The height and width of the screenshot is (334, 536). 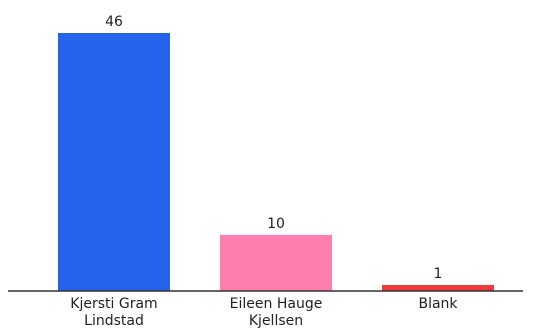 What do you see at coordinates (114, 321) in the screenshot?
I see `category-label-0-line-1: Lindstad` at bounding box center [114, 321].